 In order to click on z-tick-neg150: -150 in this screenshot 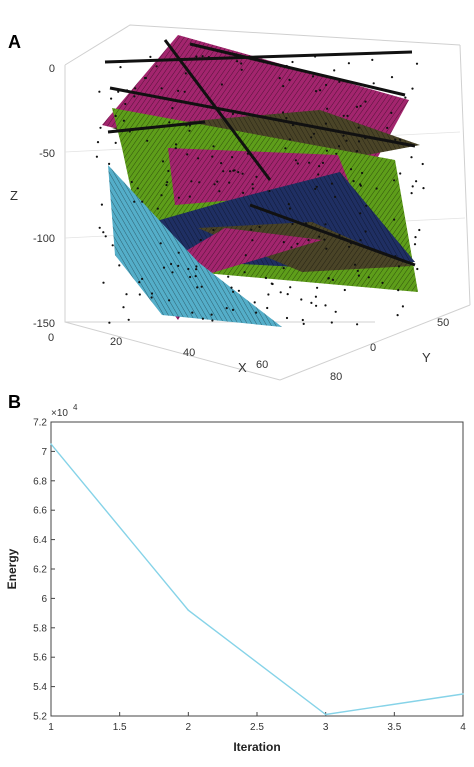, I will do `click(44, 324)`.